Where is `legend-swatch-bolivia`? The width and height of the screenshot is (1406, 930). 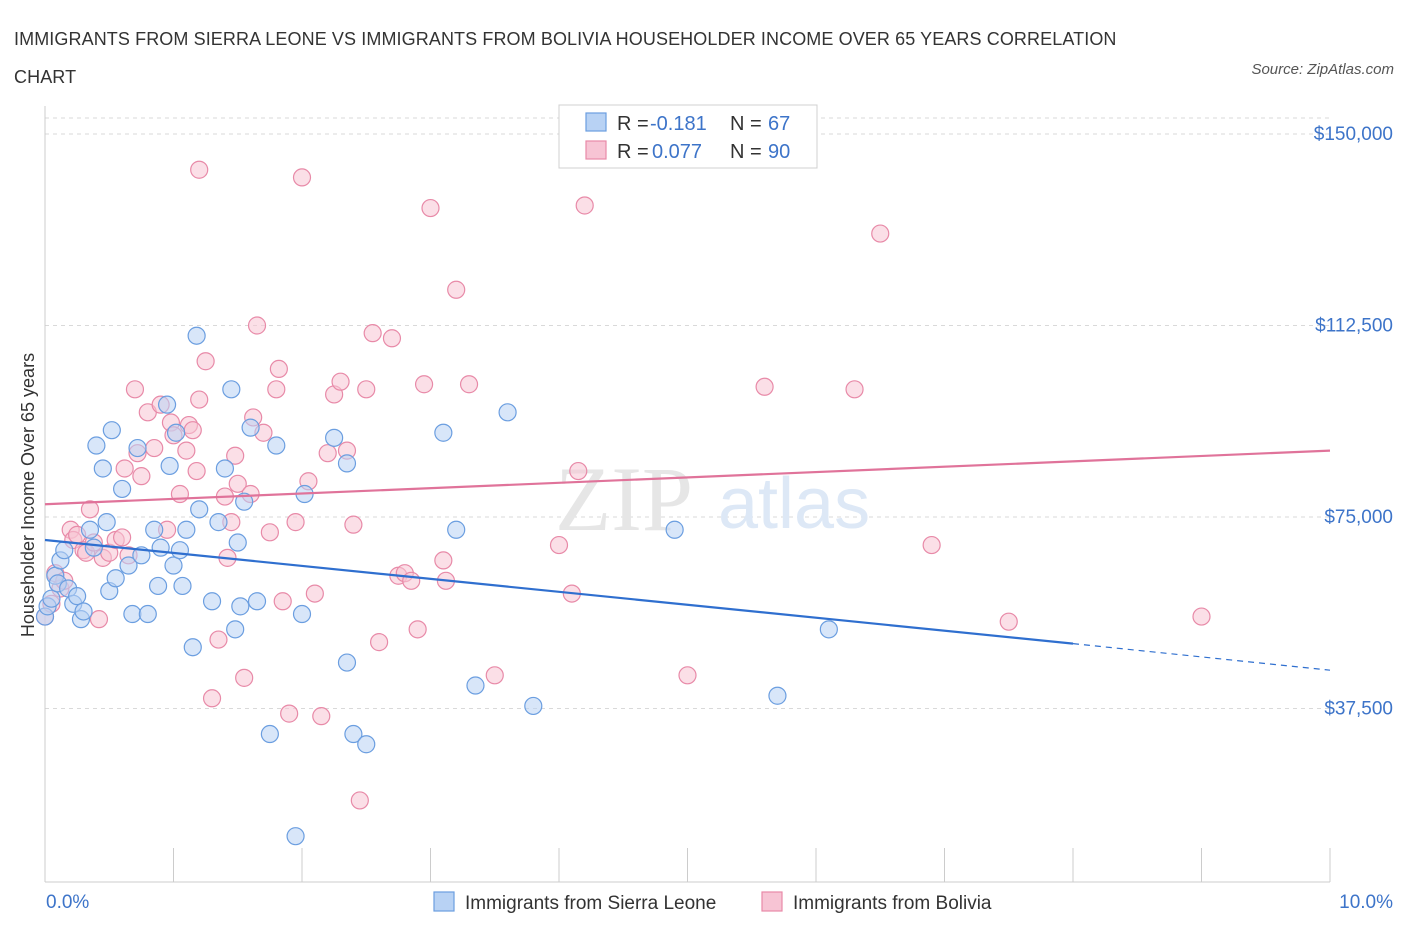
legend-swatch-bolivia is located at coordinates (596, 150).